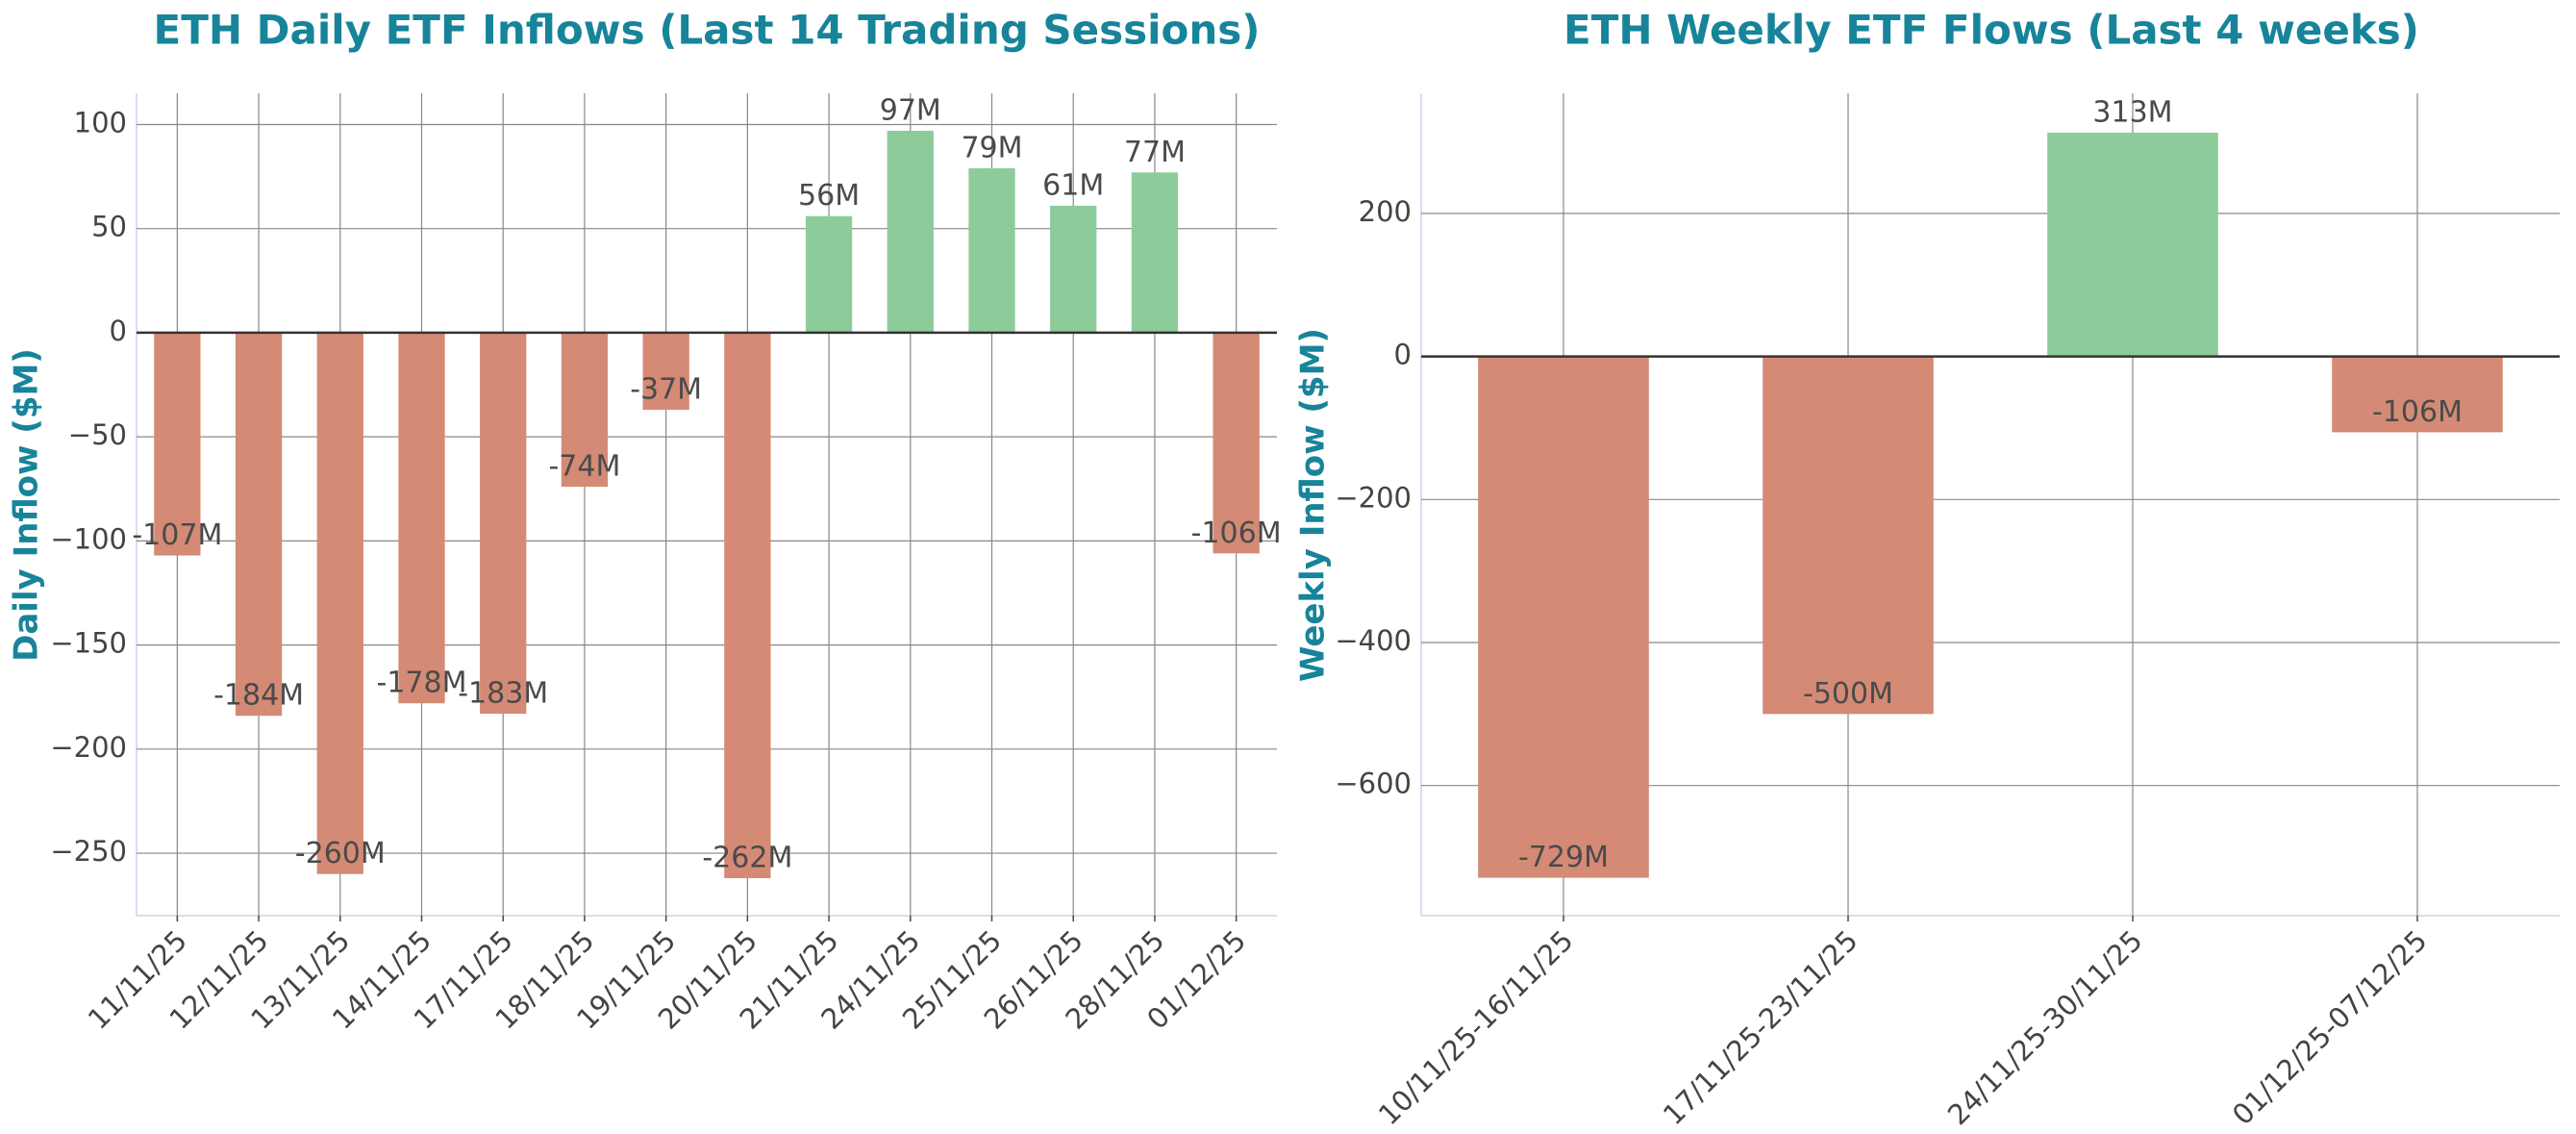  I want to click on y-tick-label: −150, so click(88, 644).